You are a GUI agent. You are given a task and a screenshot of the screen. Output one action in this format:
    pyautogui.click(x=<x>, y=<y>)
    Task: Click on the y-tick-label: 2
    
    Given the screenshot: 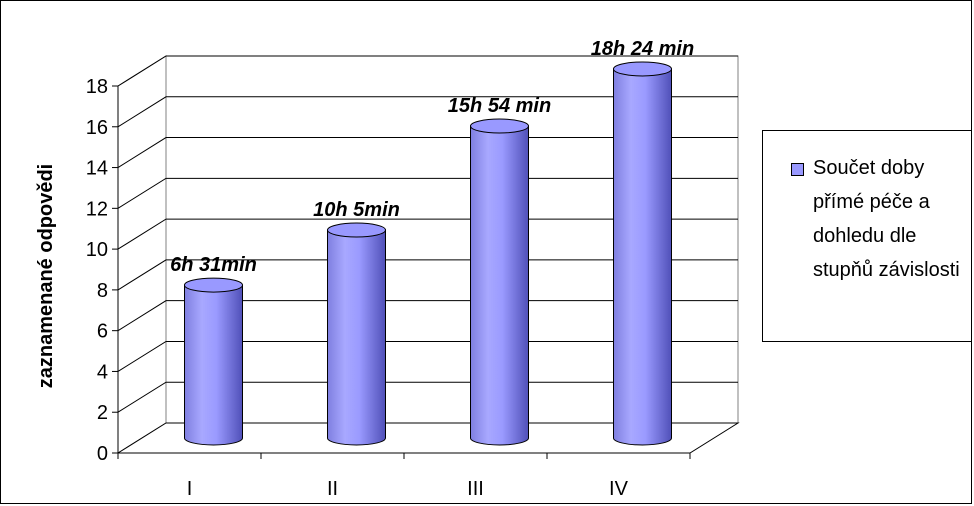 What is the action you would take?
    pyautogui.click(x=102, y=413)
    